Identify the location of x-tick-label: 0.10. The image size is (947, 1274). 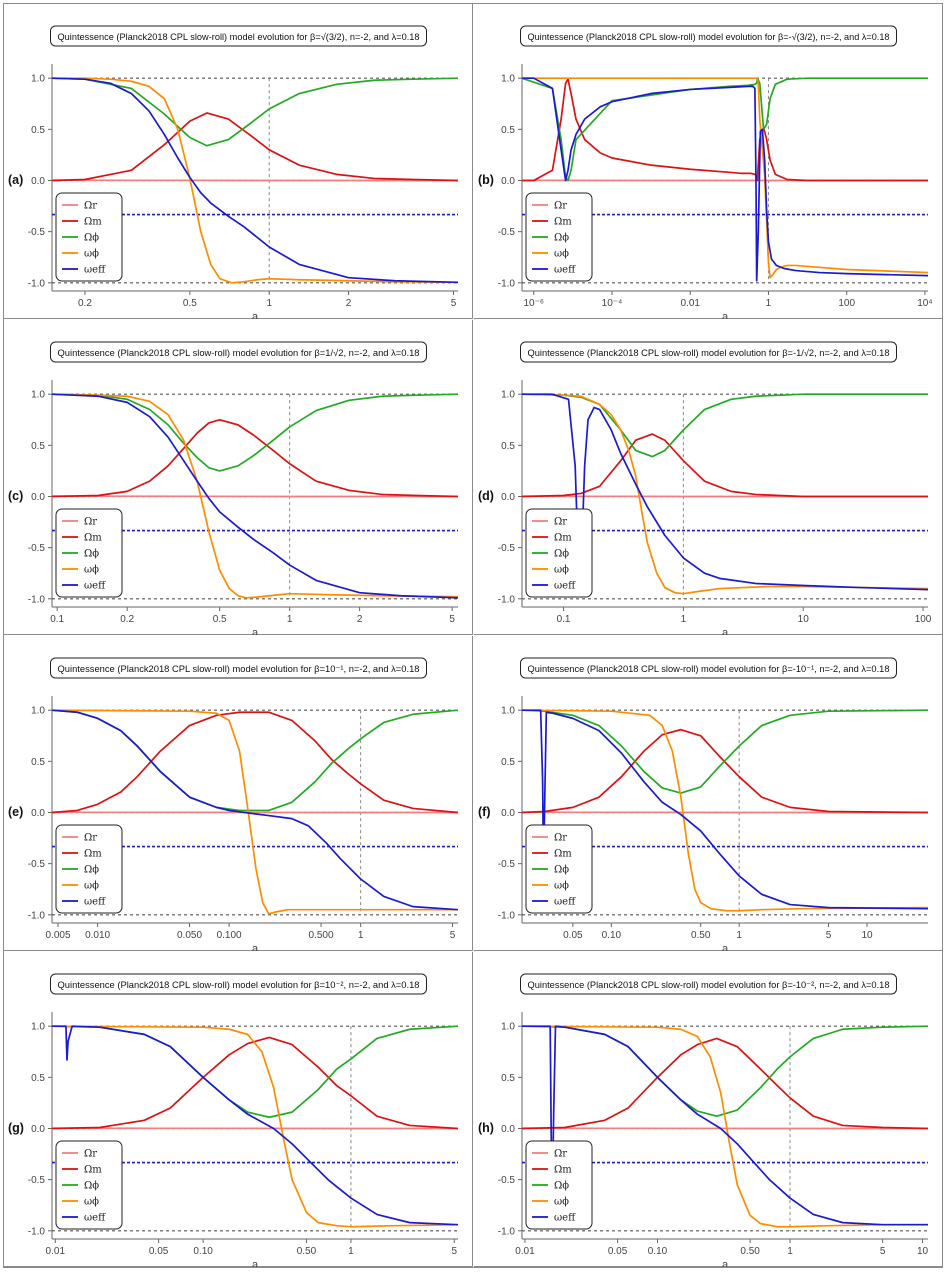
(203, 1251).